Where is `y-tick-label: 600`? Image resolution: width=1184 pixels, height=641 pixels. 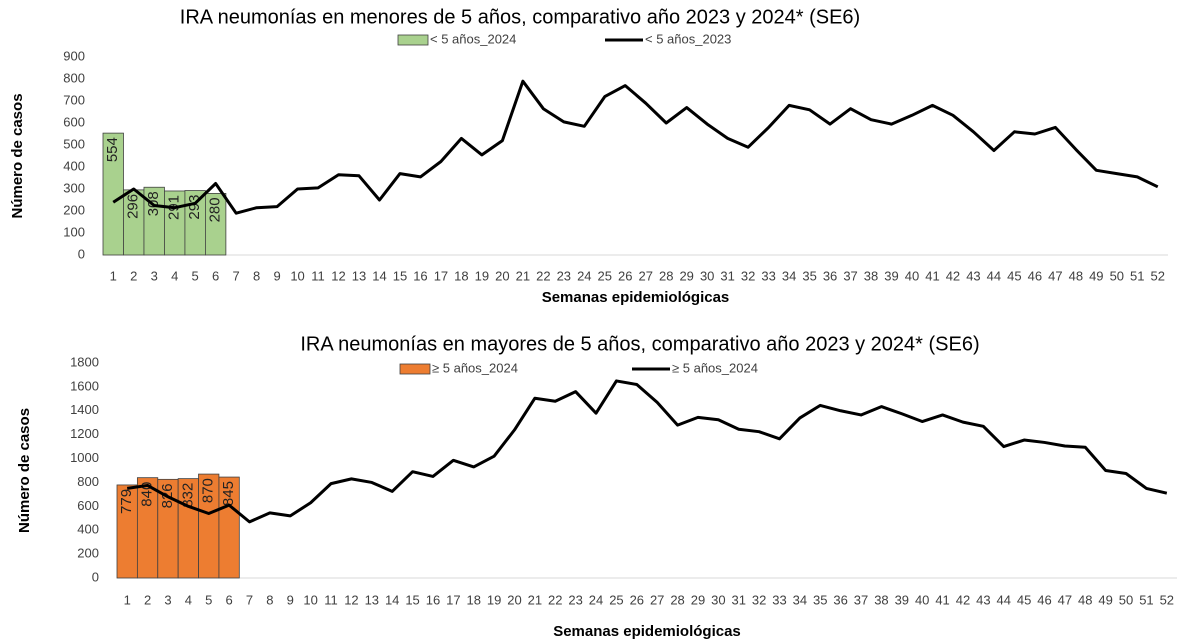 y-tick-label: 600 is located at coordinates (88, 505).